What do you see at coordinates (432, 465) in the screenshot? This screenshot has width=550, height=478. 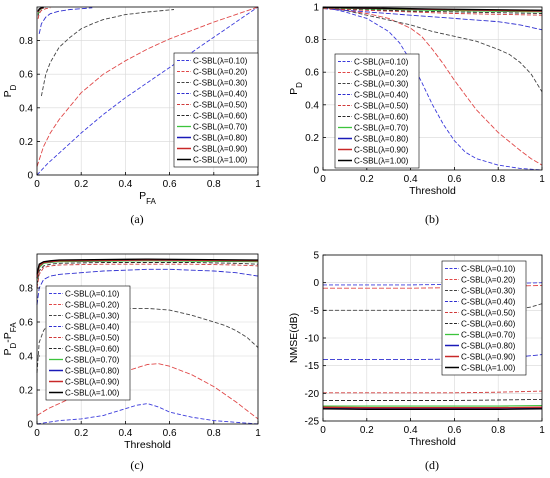 I see `caption-d: (d)` at bounding box center [432, 465].